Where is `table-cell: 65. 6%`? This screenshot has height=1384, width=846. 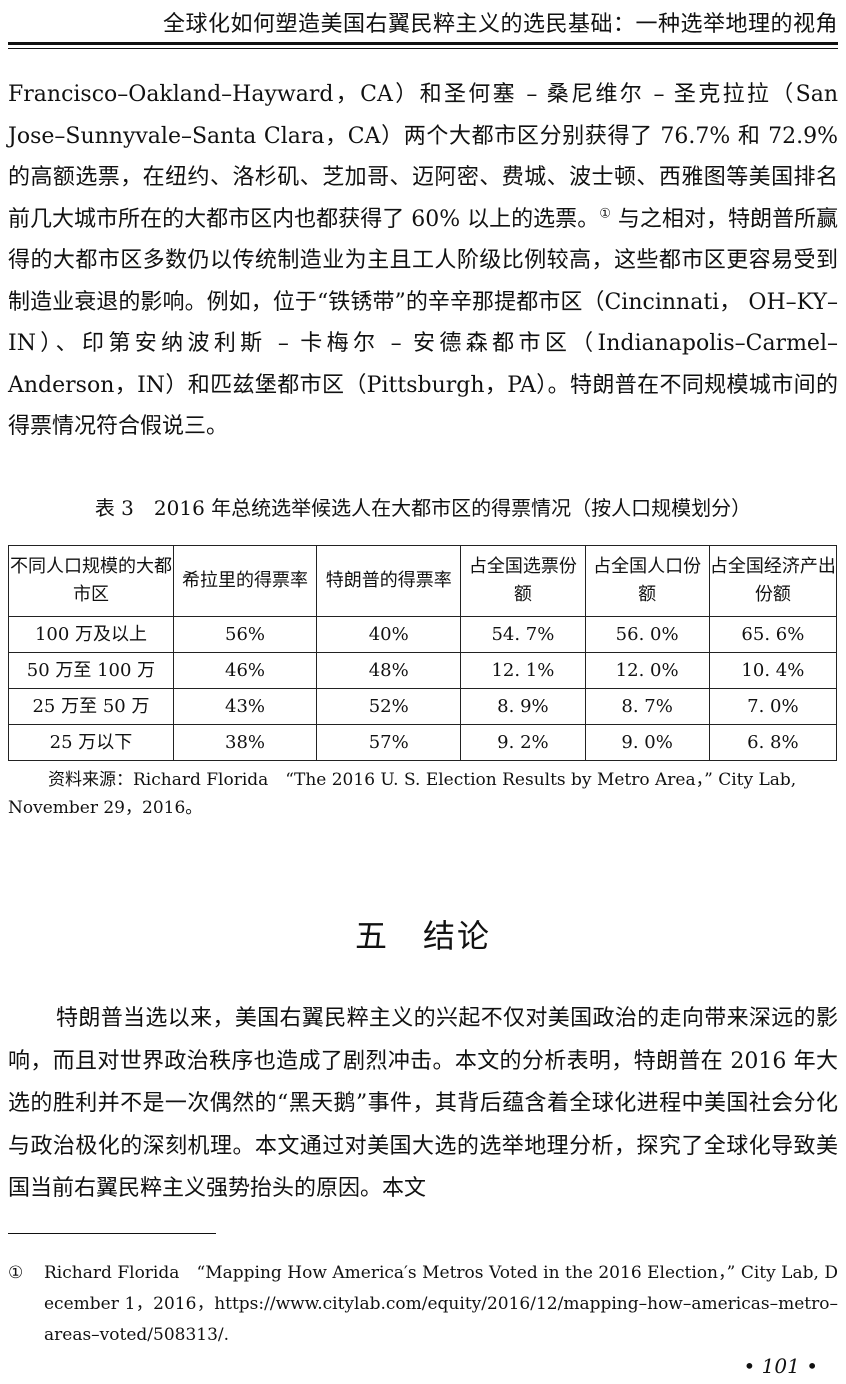
table-cell: 65. 6% is located at coordinates (773, 634).